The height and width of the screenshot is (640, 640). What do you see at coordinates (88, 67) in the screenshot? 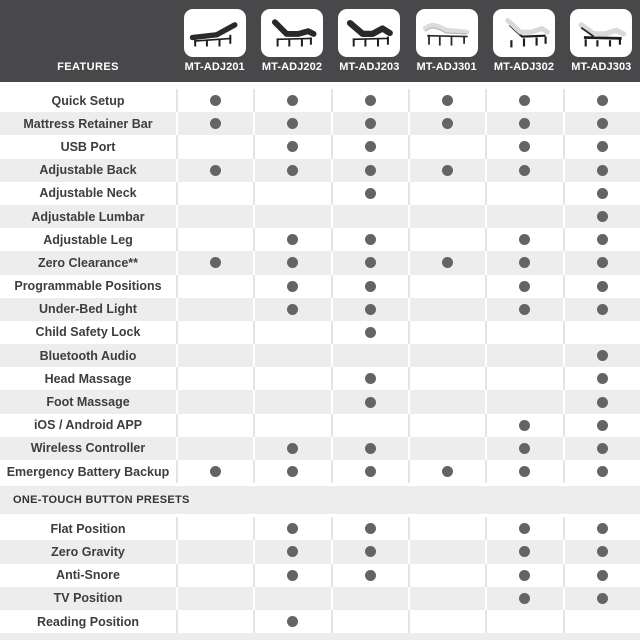
I see `features-label: FEATURES` at bounding box center [88, 67].